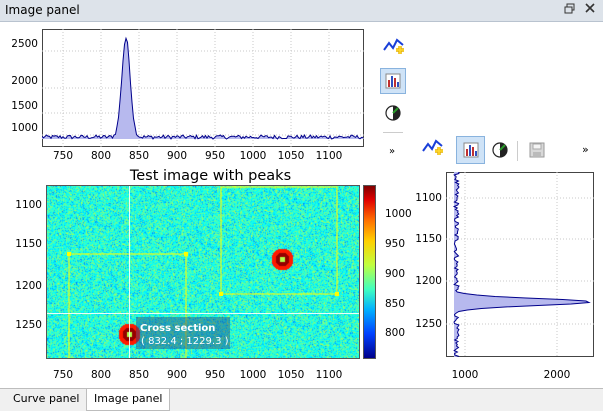 This screenshot has height=411, width=603. I want to click on plot-grid, so click(520, 264).